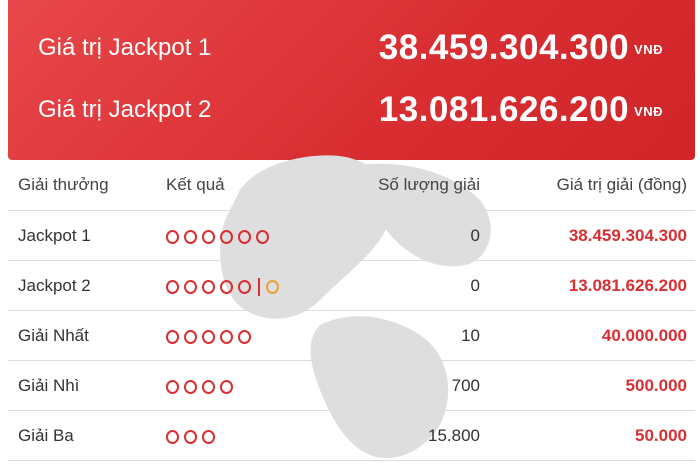  Describe the element at coordinates (49, 385) in the screenshot. I see `prize-name: Giải Nhì` at that location.